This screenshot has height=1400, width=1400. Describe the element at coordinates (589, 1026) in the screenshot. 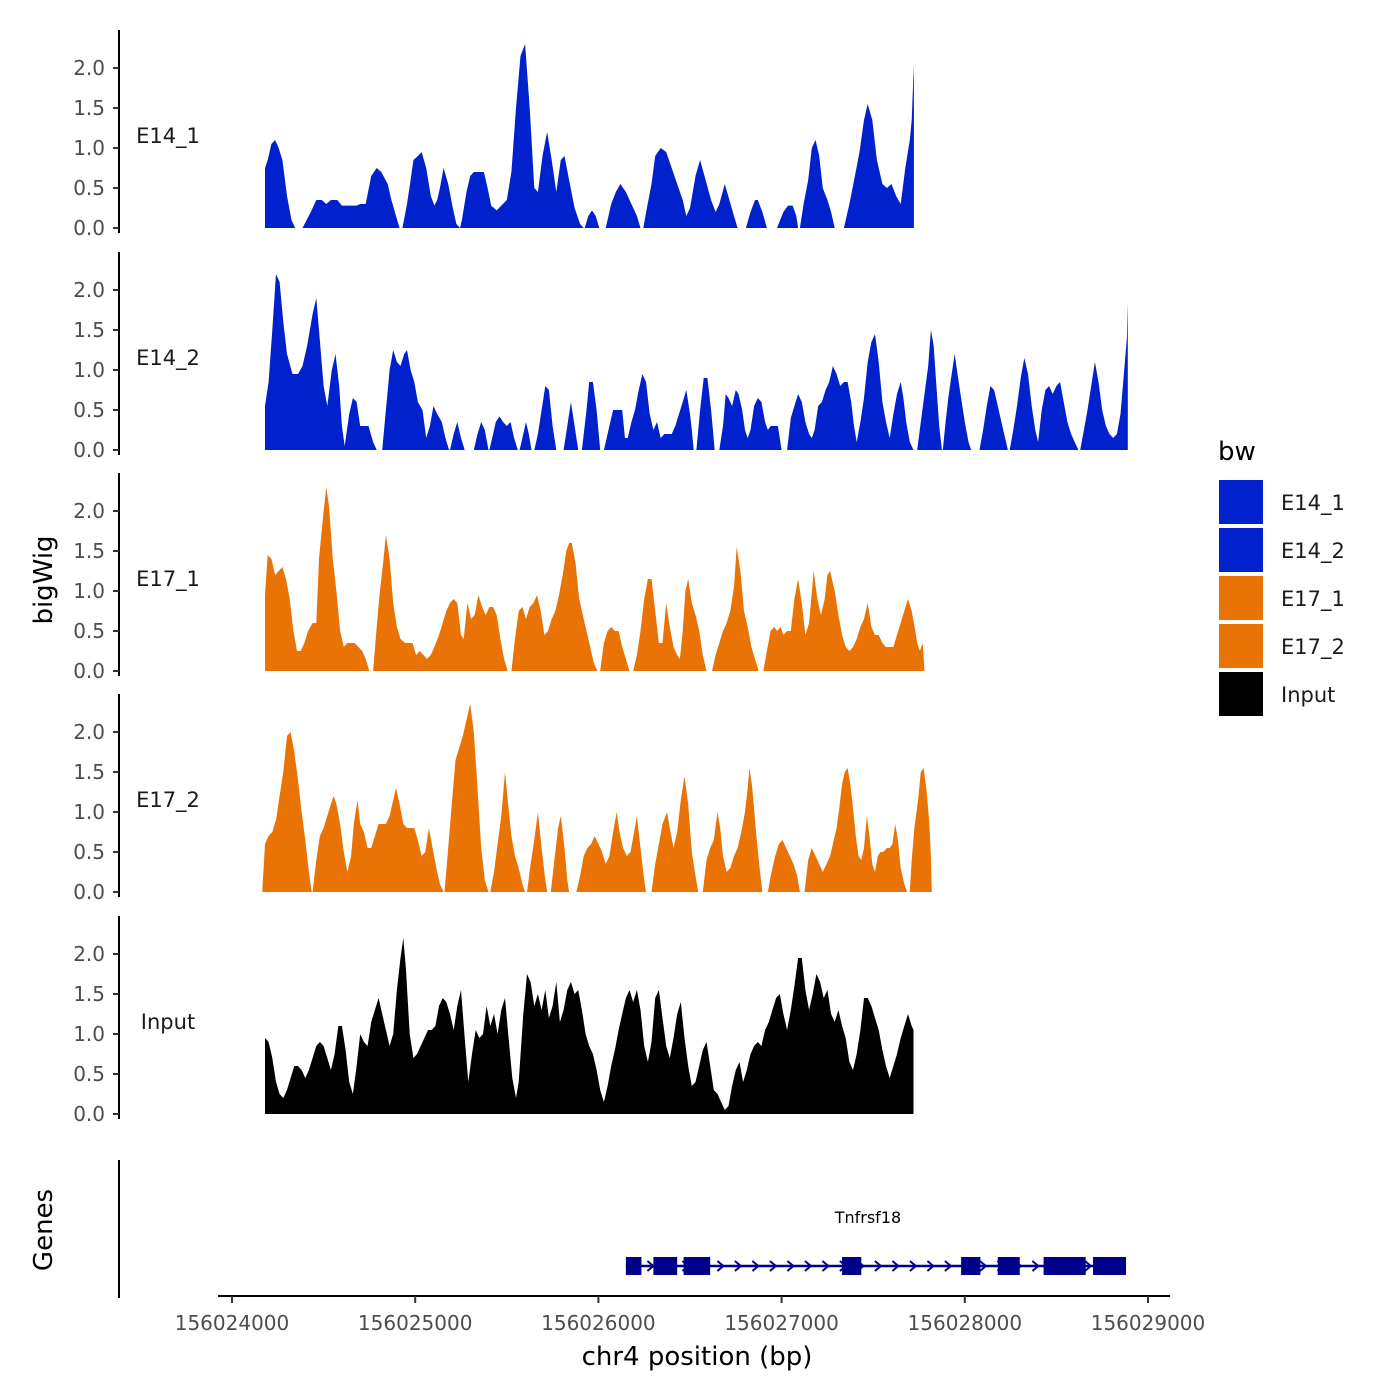

I see `signal-area-Input` at that location.